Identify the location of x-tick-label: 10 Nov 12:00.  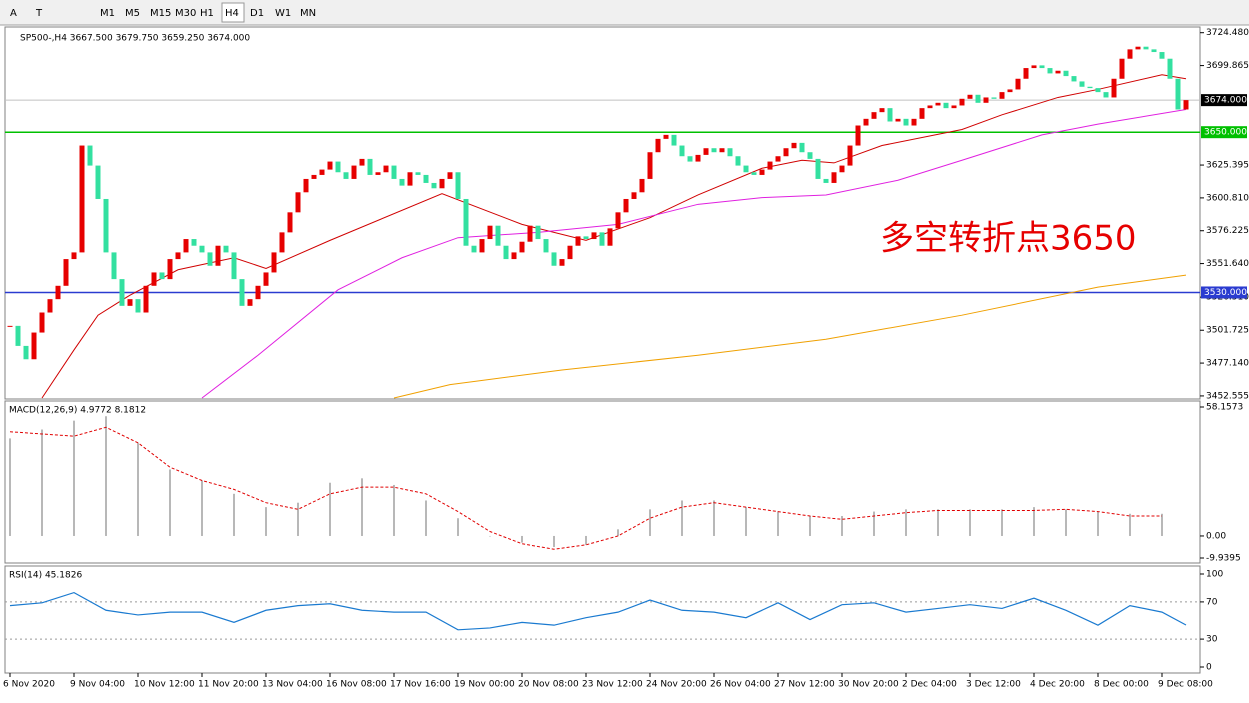
(164, 685).